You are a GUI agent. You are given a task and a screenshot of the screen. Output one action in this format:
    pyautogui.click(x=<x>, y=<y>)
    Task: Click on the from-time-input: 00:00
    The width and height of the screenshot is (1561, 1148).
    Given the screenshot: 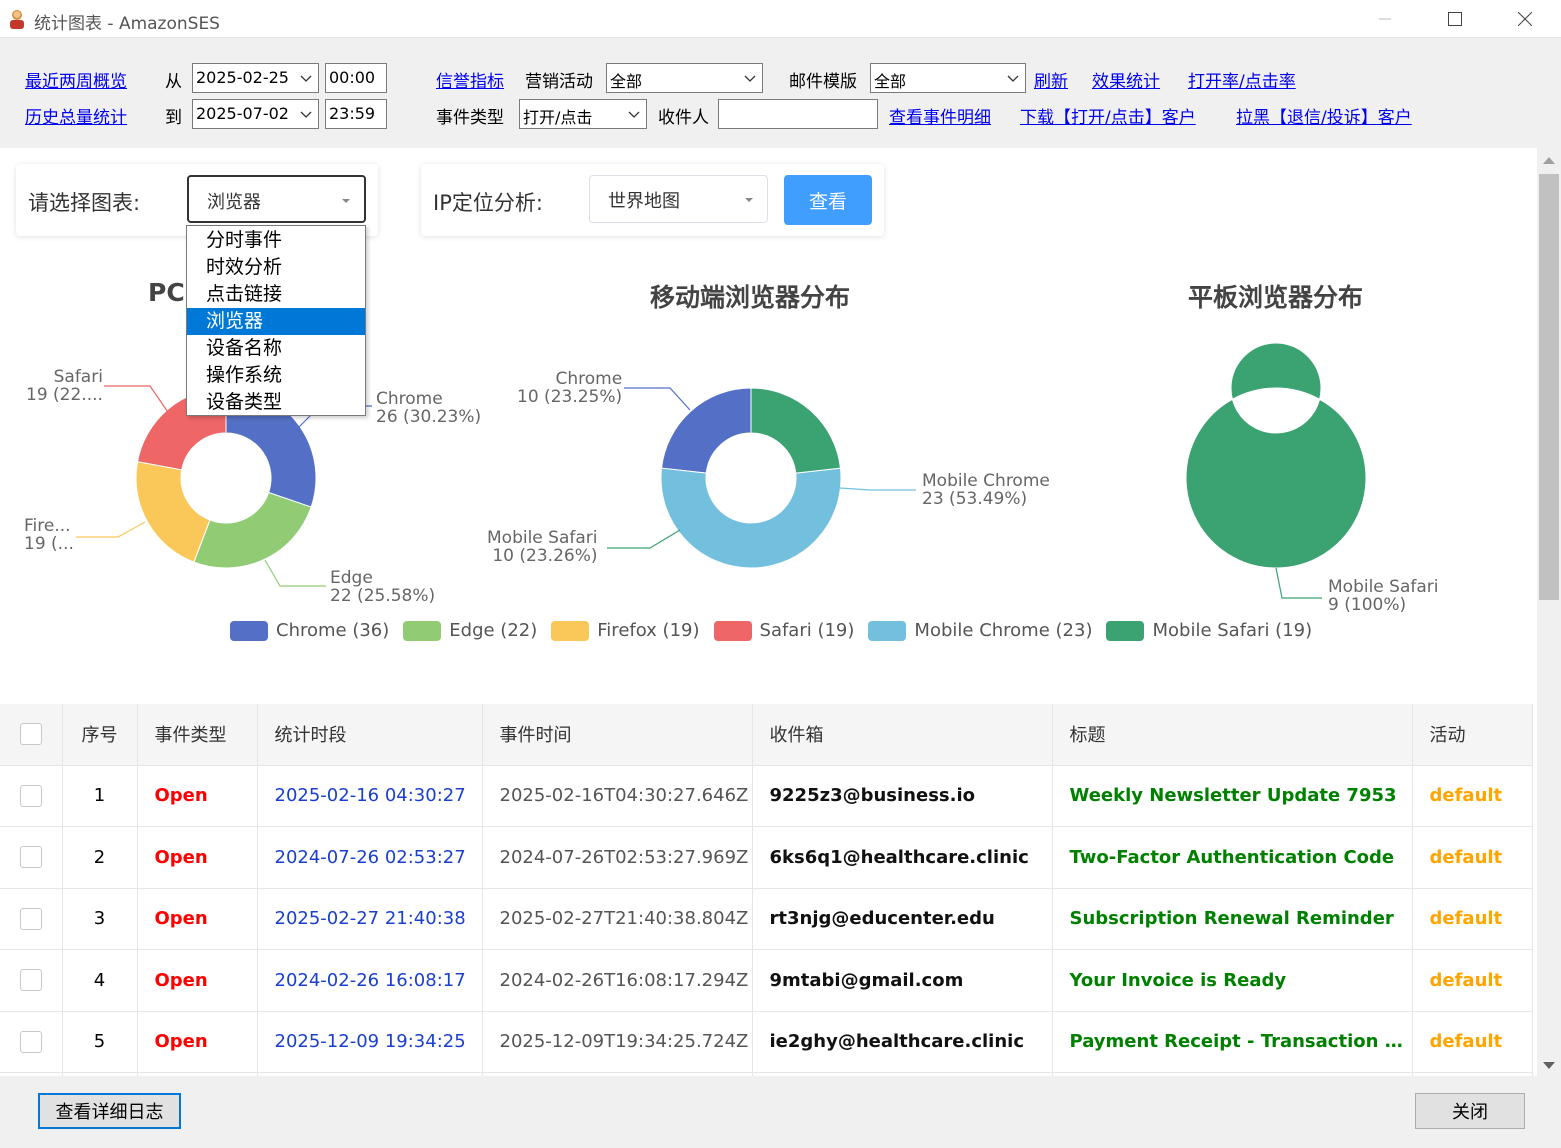 What is the action you would take?
    pyautogui.click(x=356, y=78)
    